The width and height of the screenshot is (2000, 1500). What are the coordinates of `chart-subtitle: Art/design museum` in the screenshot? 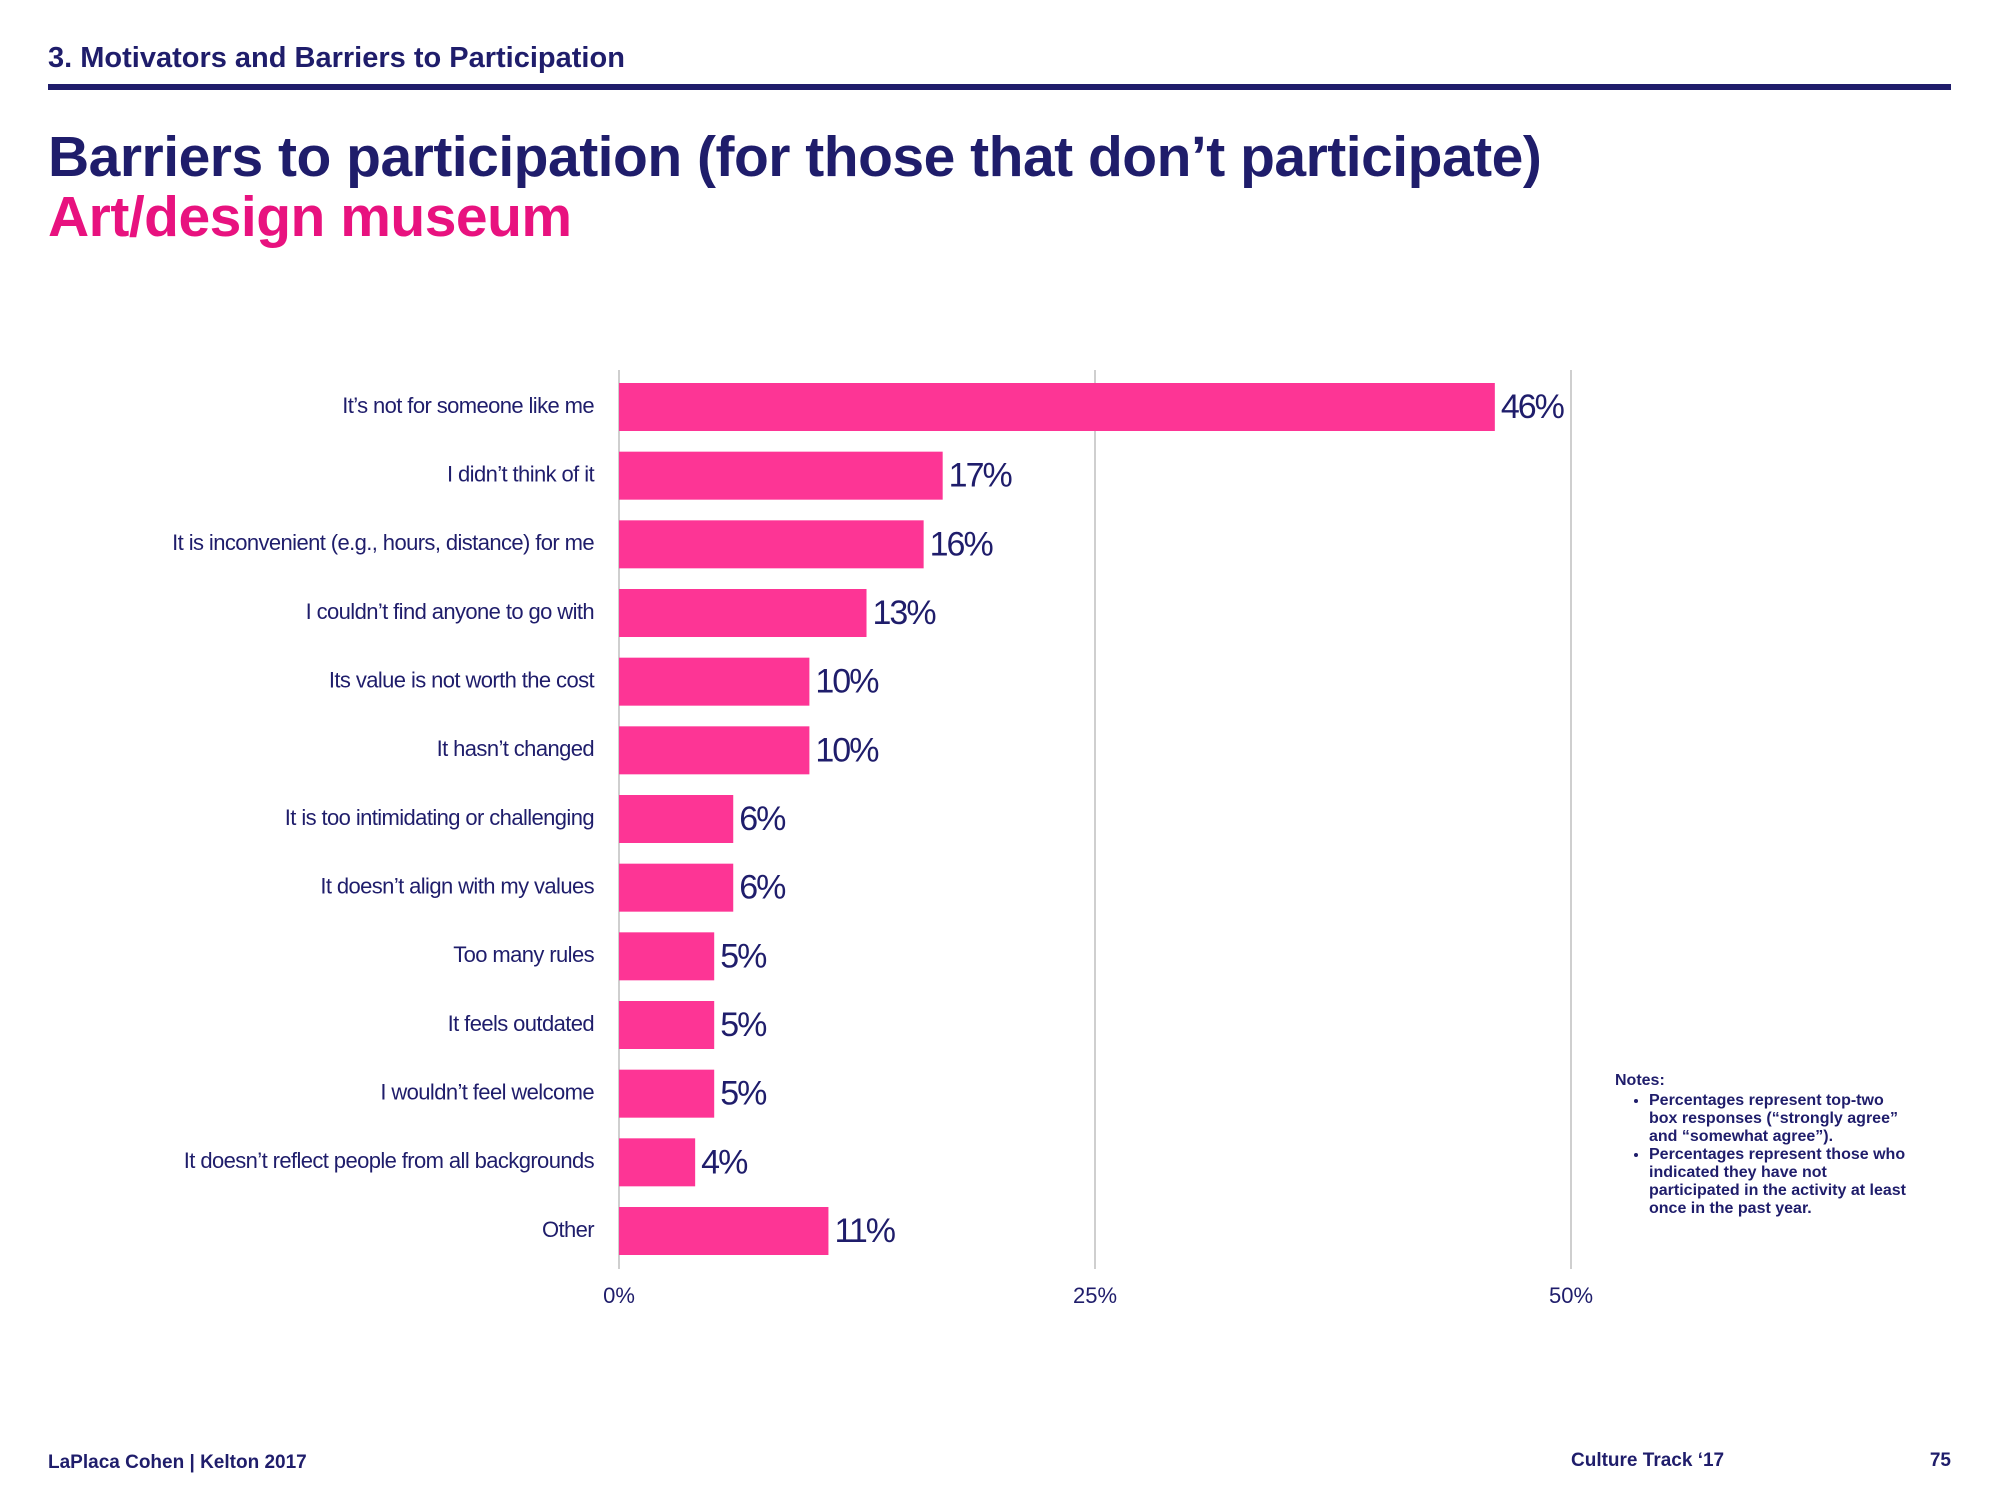 It's located at (310, 217).